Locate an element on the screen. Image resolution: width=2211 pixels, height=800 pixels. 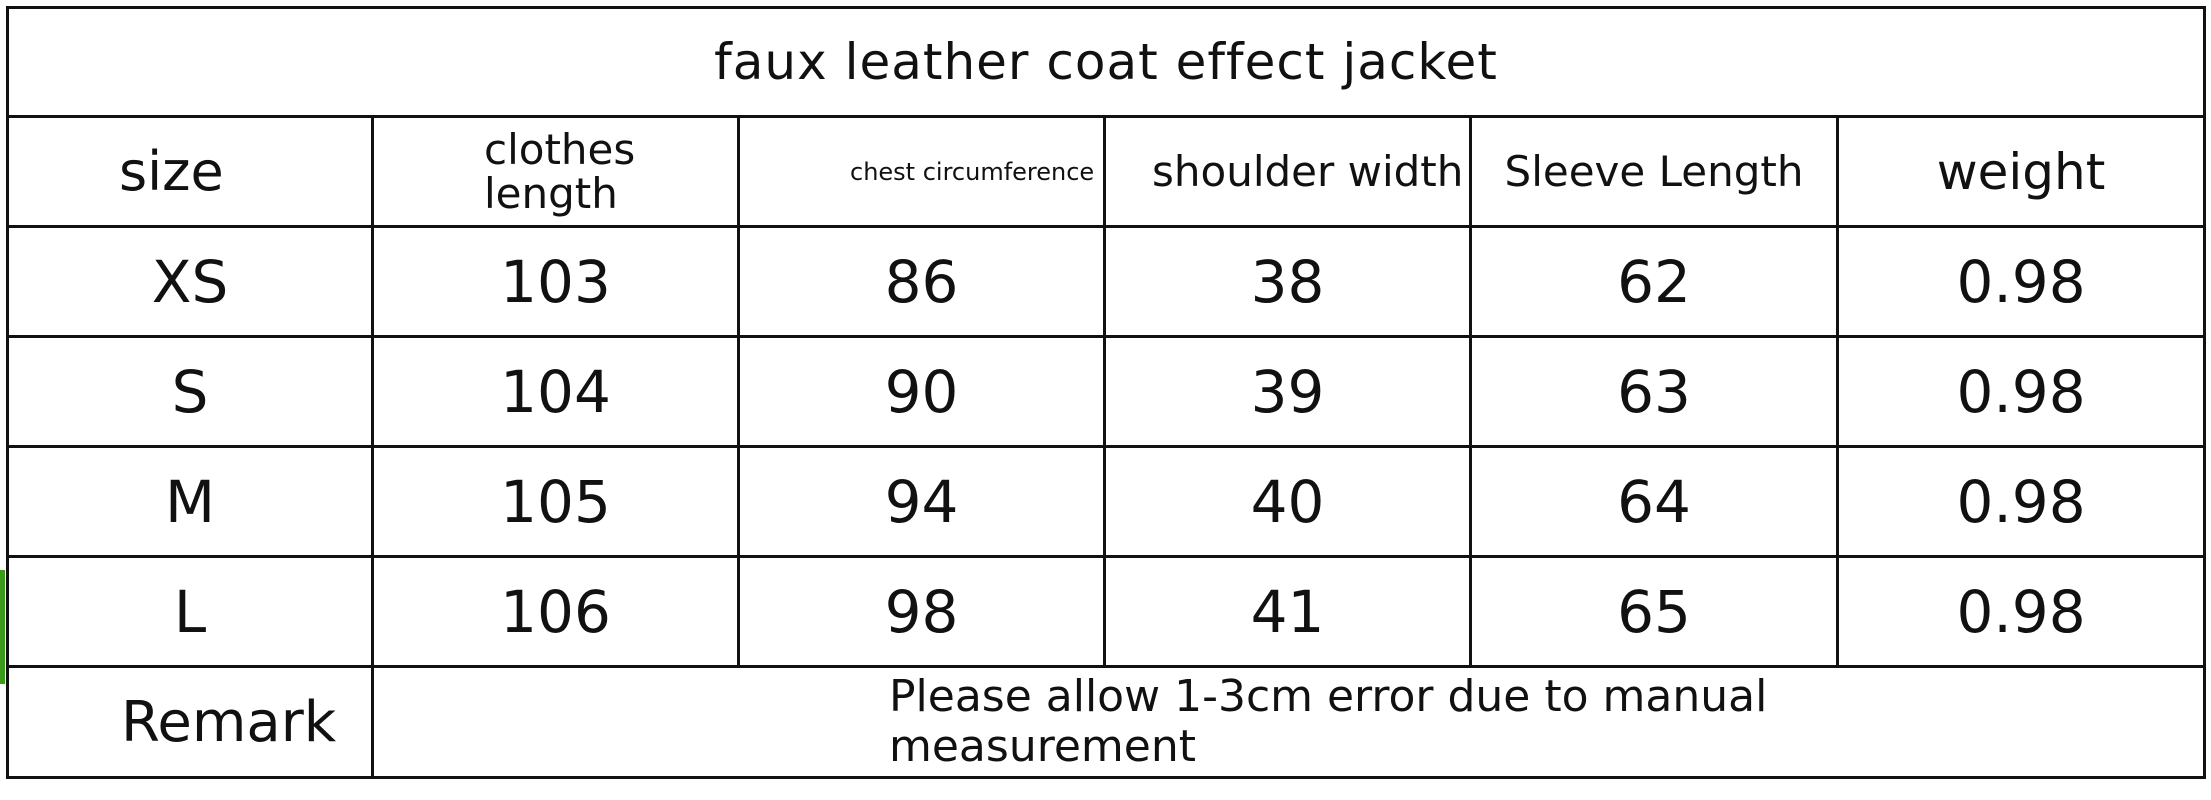
cell-sleeve: 62 is located at coordinates (1654, 281).